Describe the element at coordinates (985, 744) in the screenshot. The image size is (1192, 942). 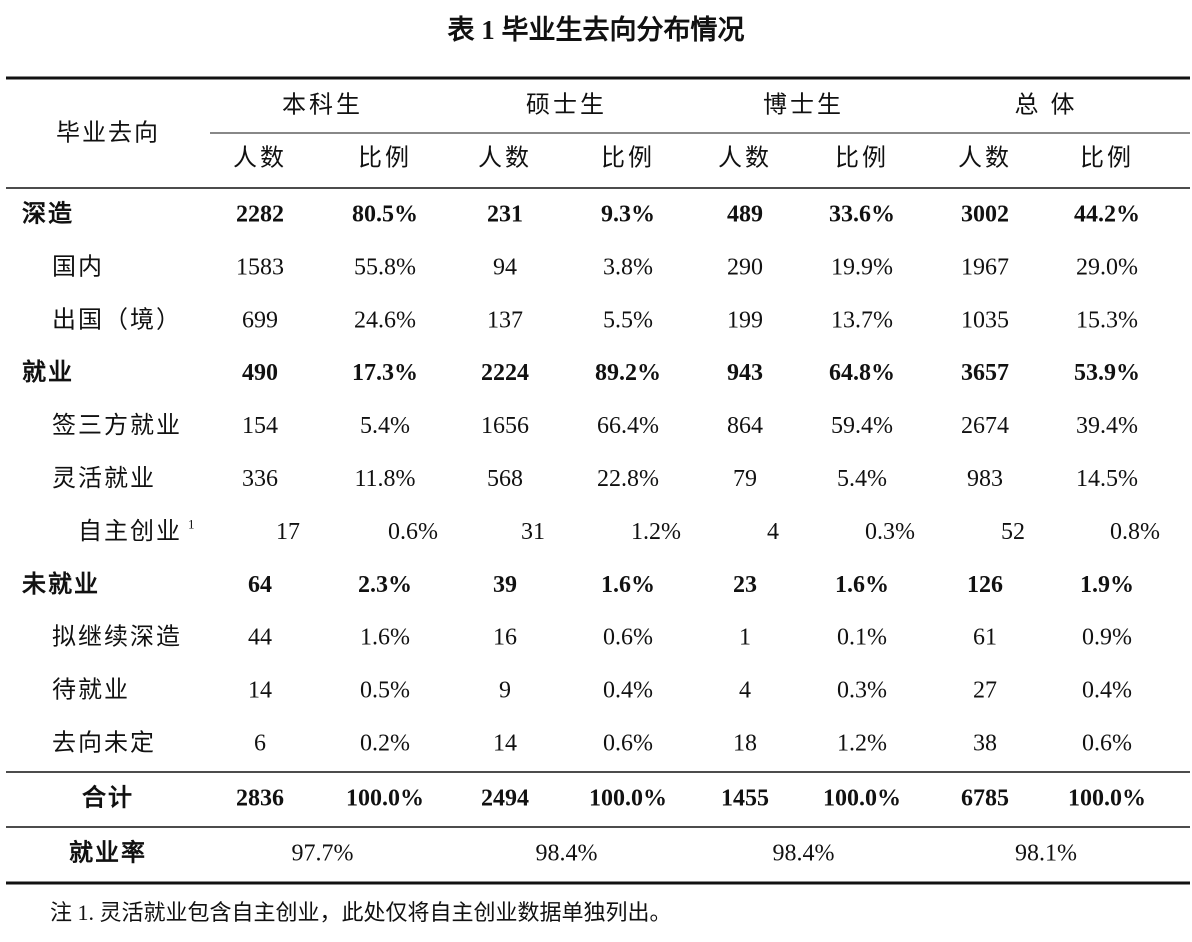
I see `cell: 38` at that location.